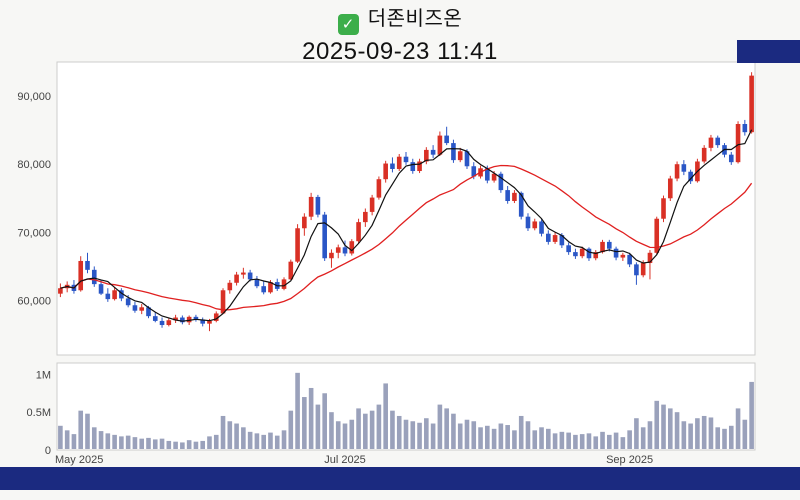 The image size is (800, 500). What do you see at coordinates (43, 375) in the screenshot?
I see `volume-axis-label: 1M` at bounding box center [43, 375].